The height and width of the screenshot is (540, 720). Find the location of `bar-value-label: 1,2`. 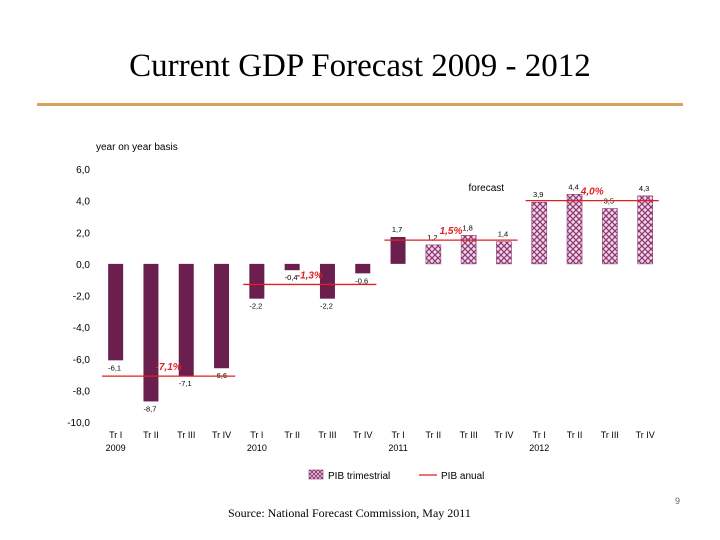

bar-value-label: 1,2 is located at coordinates (432, 237).